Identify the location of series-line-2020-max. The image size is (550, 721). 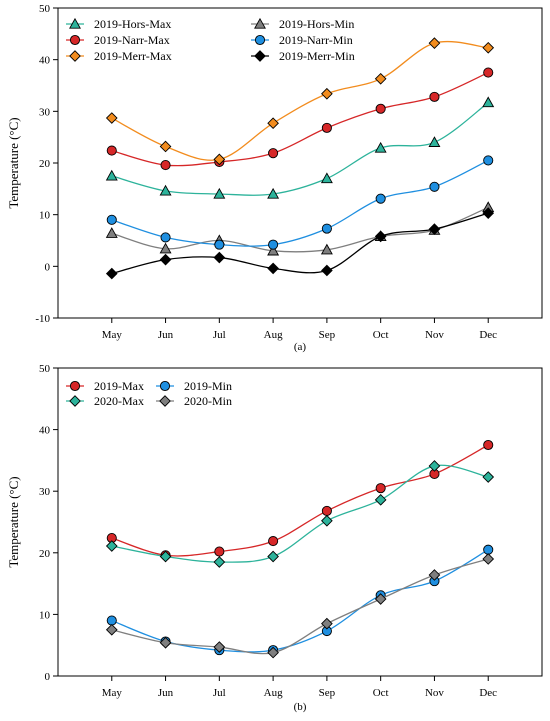
(300, 513).